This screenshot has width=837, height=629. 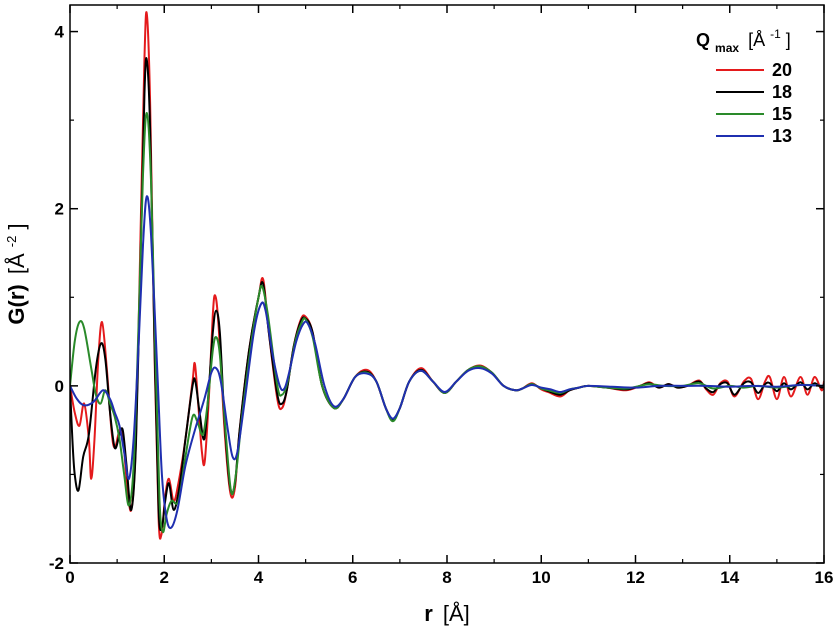 What do you see at coordinates (824, 577) in the screenshot?
I see `x-tick-label: 16` at bounding box center [824, 577].